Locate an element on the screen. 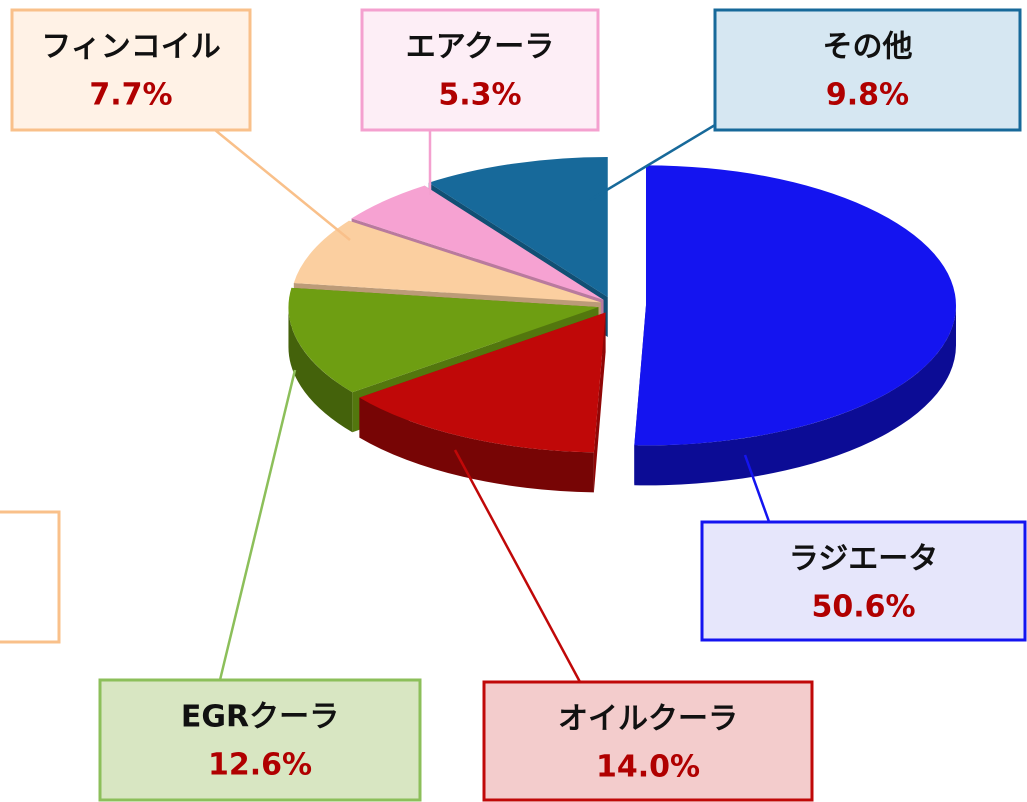 The width and height of the screenshot is (1027, 802). category-label: EGRクーラ is located at coordinates (260, 717).